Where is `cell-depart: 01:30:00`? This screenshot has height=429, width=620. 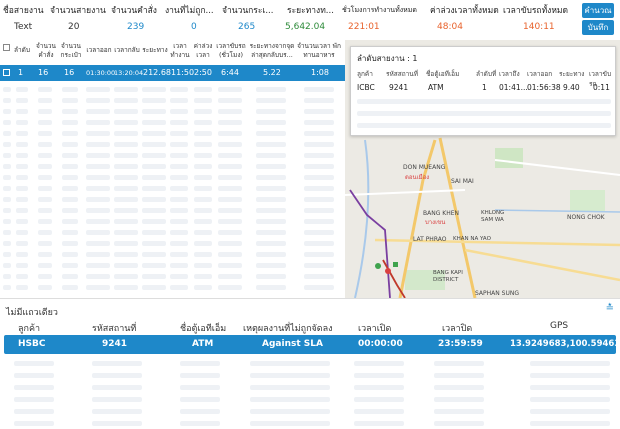 cell-depart: 01:30:00 is located at coordinates (101, 73).